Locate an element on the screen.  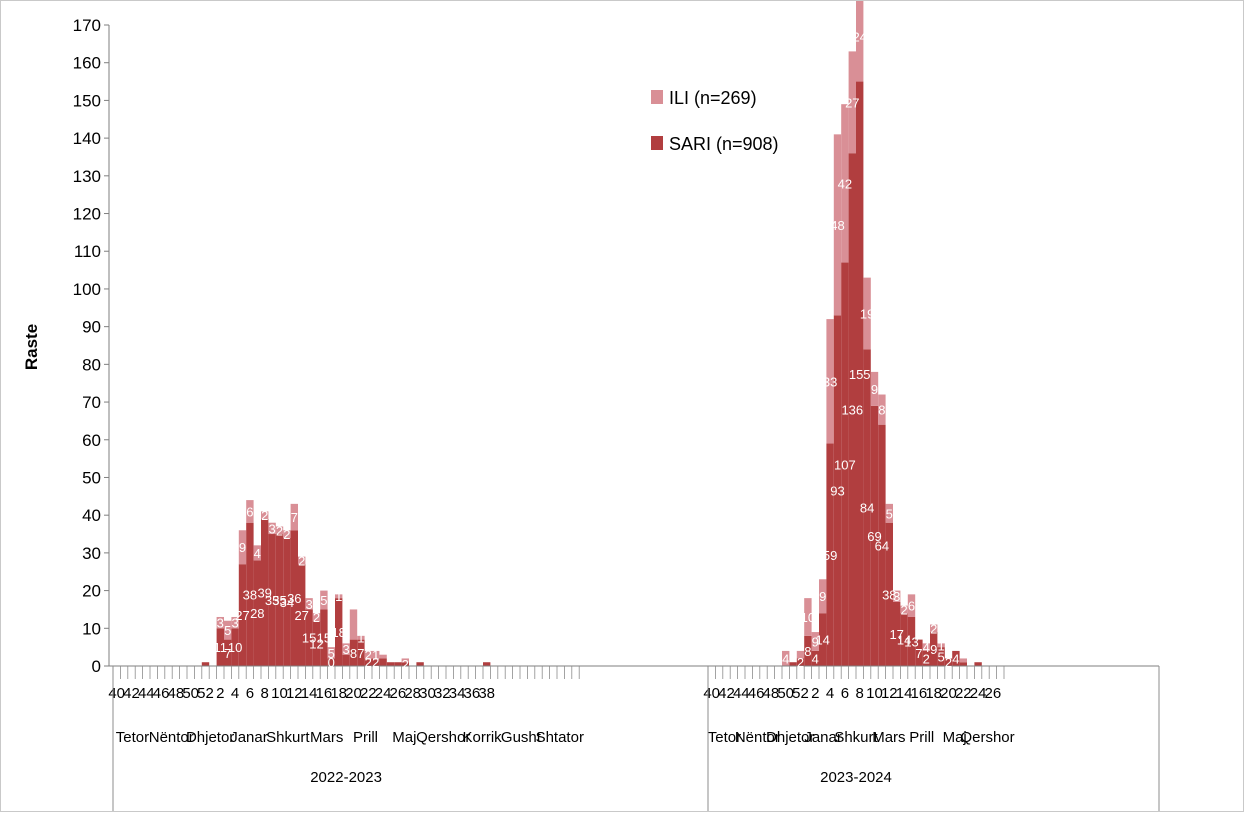
x-week-label: 24 is located at coordinates (978, 693).